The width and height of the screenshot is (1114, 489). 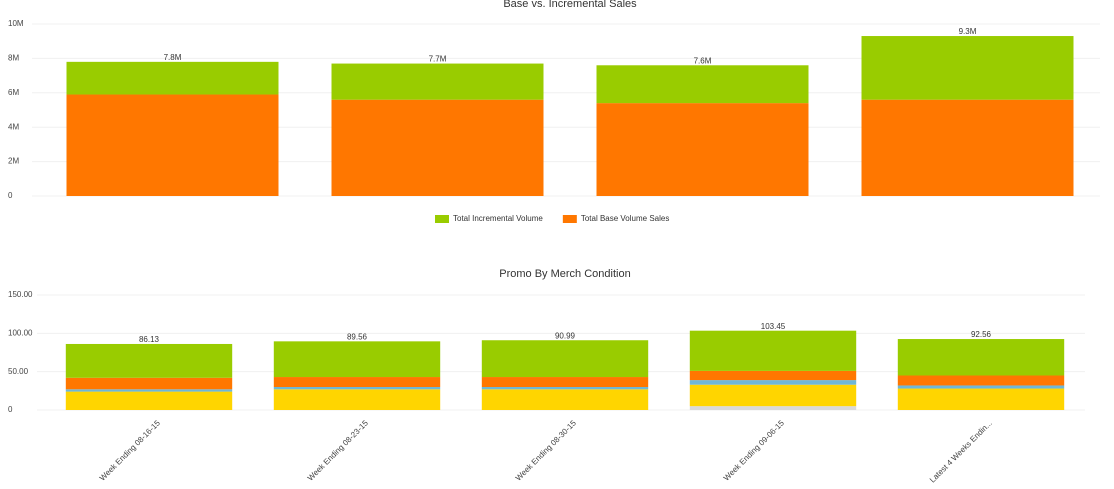 What do you see at coordinates (13, 58) in the screenshot?
I see `y-tick-label: 8M` at bounding box center [13, 58].